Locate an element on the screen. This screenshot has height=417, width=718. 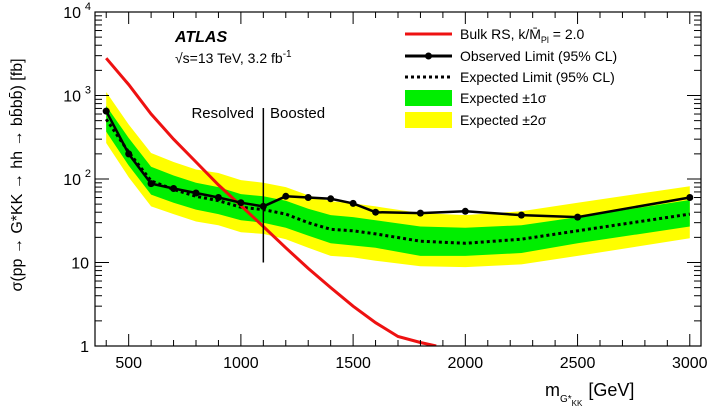
legend-swatch-band2 is located at coordinates (428, 120).